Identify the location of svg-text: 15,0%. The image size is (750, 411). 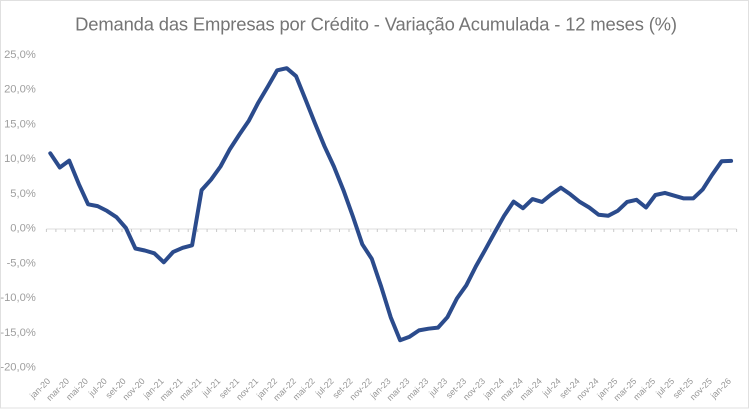
(20, 124).